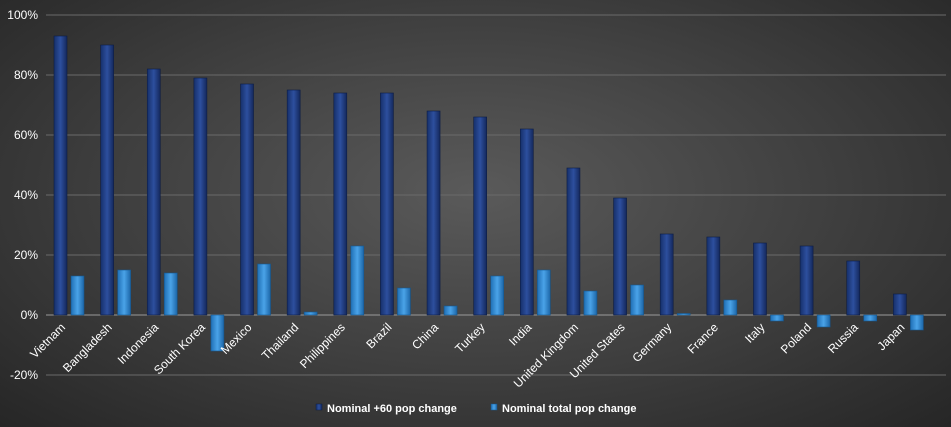  Describe the element at coordinates (26, 195) in the screenshot. I see `y-tick-label: 40%` at that location.